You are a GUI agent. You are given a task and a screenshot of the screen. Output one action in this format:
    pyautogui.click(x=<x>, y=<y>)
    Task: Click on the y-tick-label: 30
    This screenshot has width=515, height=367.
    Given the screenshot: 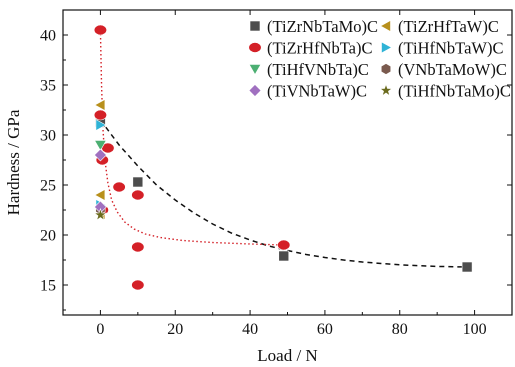 What is the action you would take?
    pyautogui.click(x=48, y=136)
    